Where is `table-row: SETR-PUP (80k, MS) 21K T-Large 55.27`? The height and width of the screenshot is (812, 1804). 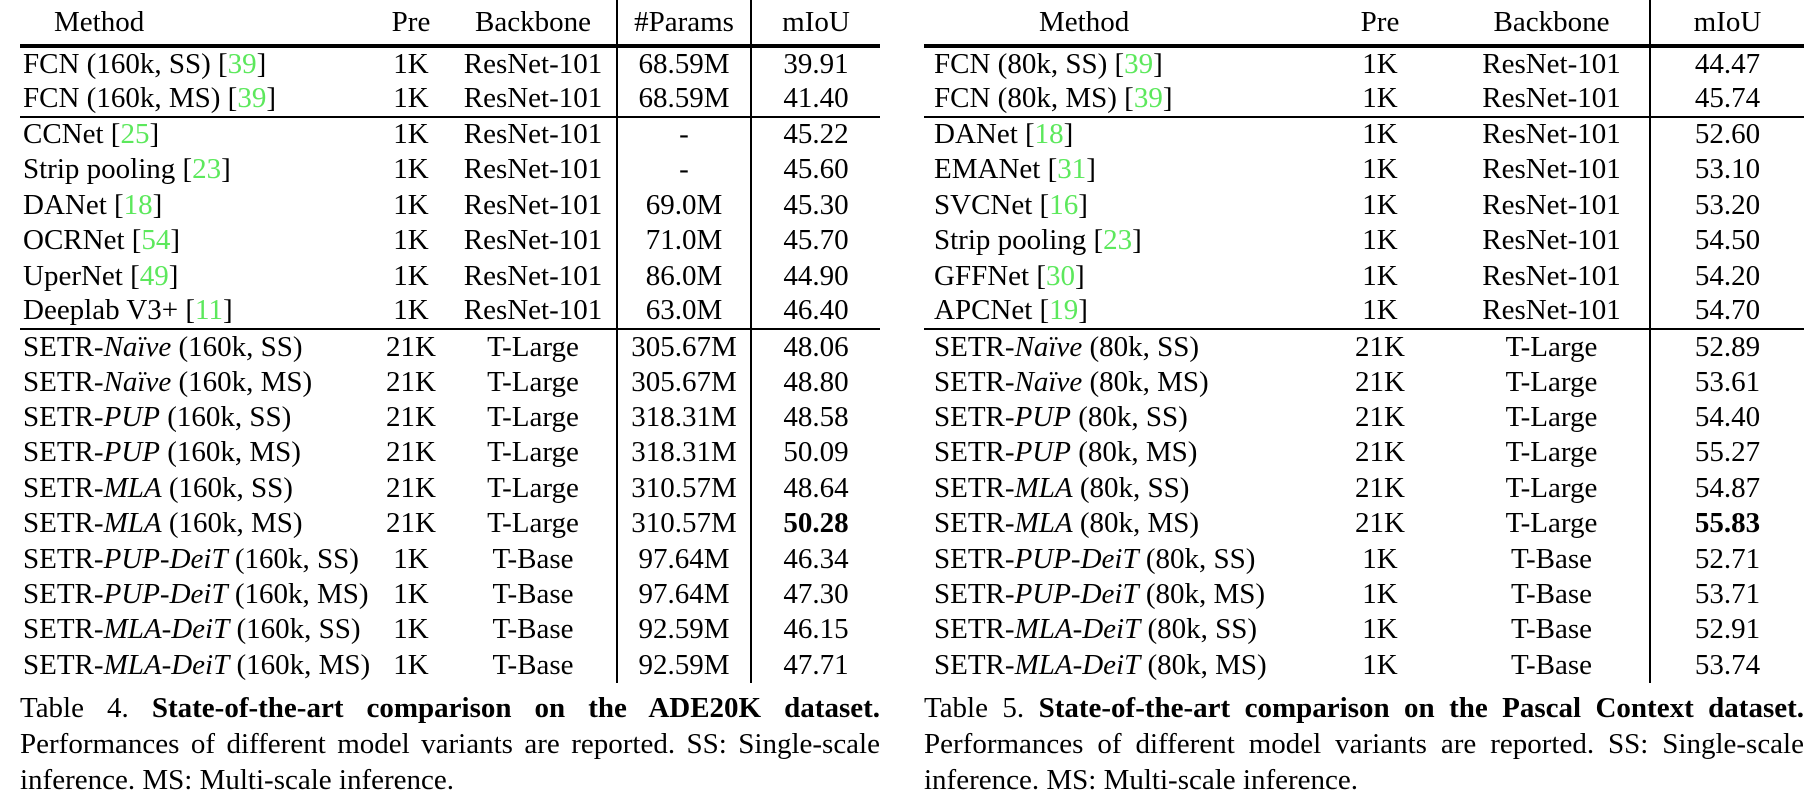 table-row: SETR-PUP (80k, MS) 21K T-Large 55.27 is located at coordinates (1364, 453).